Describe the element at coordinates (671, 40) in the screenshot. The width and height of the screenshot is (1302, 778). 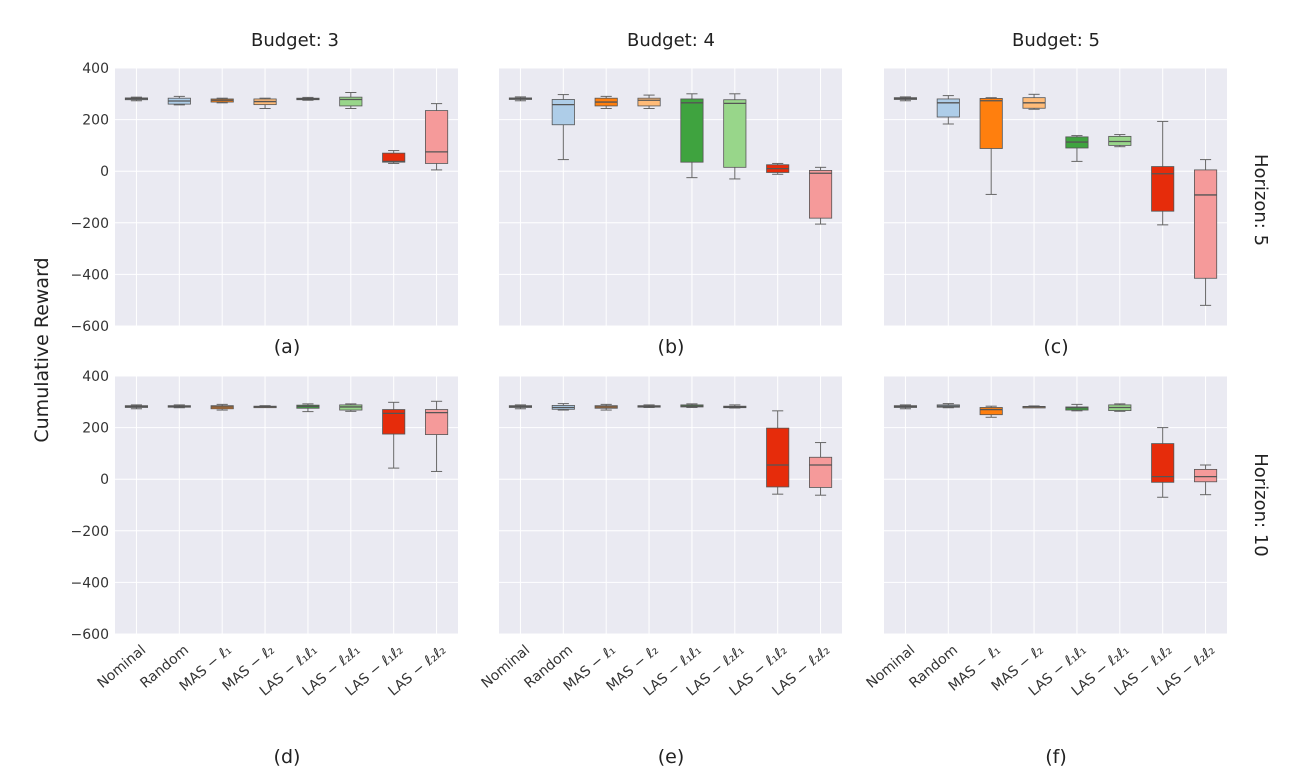
I see `column-title-budget-4: Budget: 4` at that location.